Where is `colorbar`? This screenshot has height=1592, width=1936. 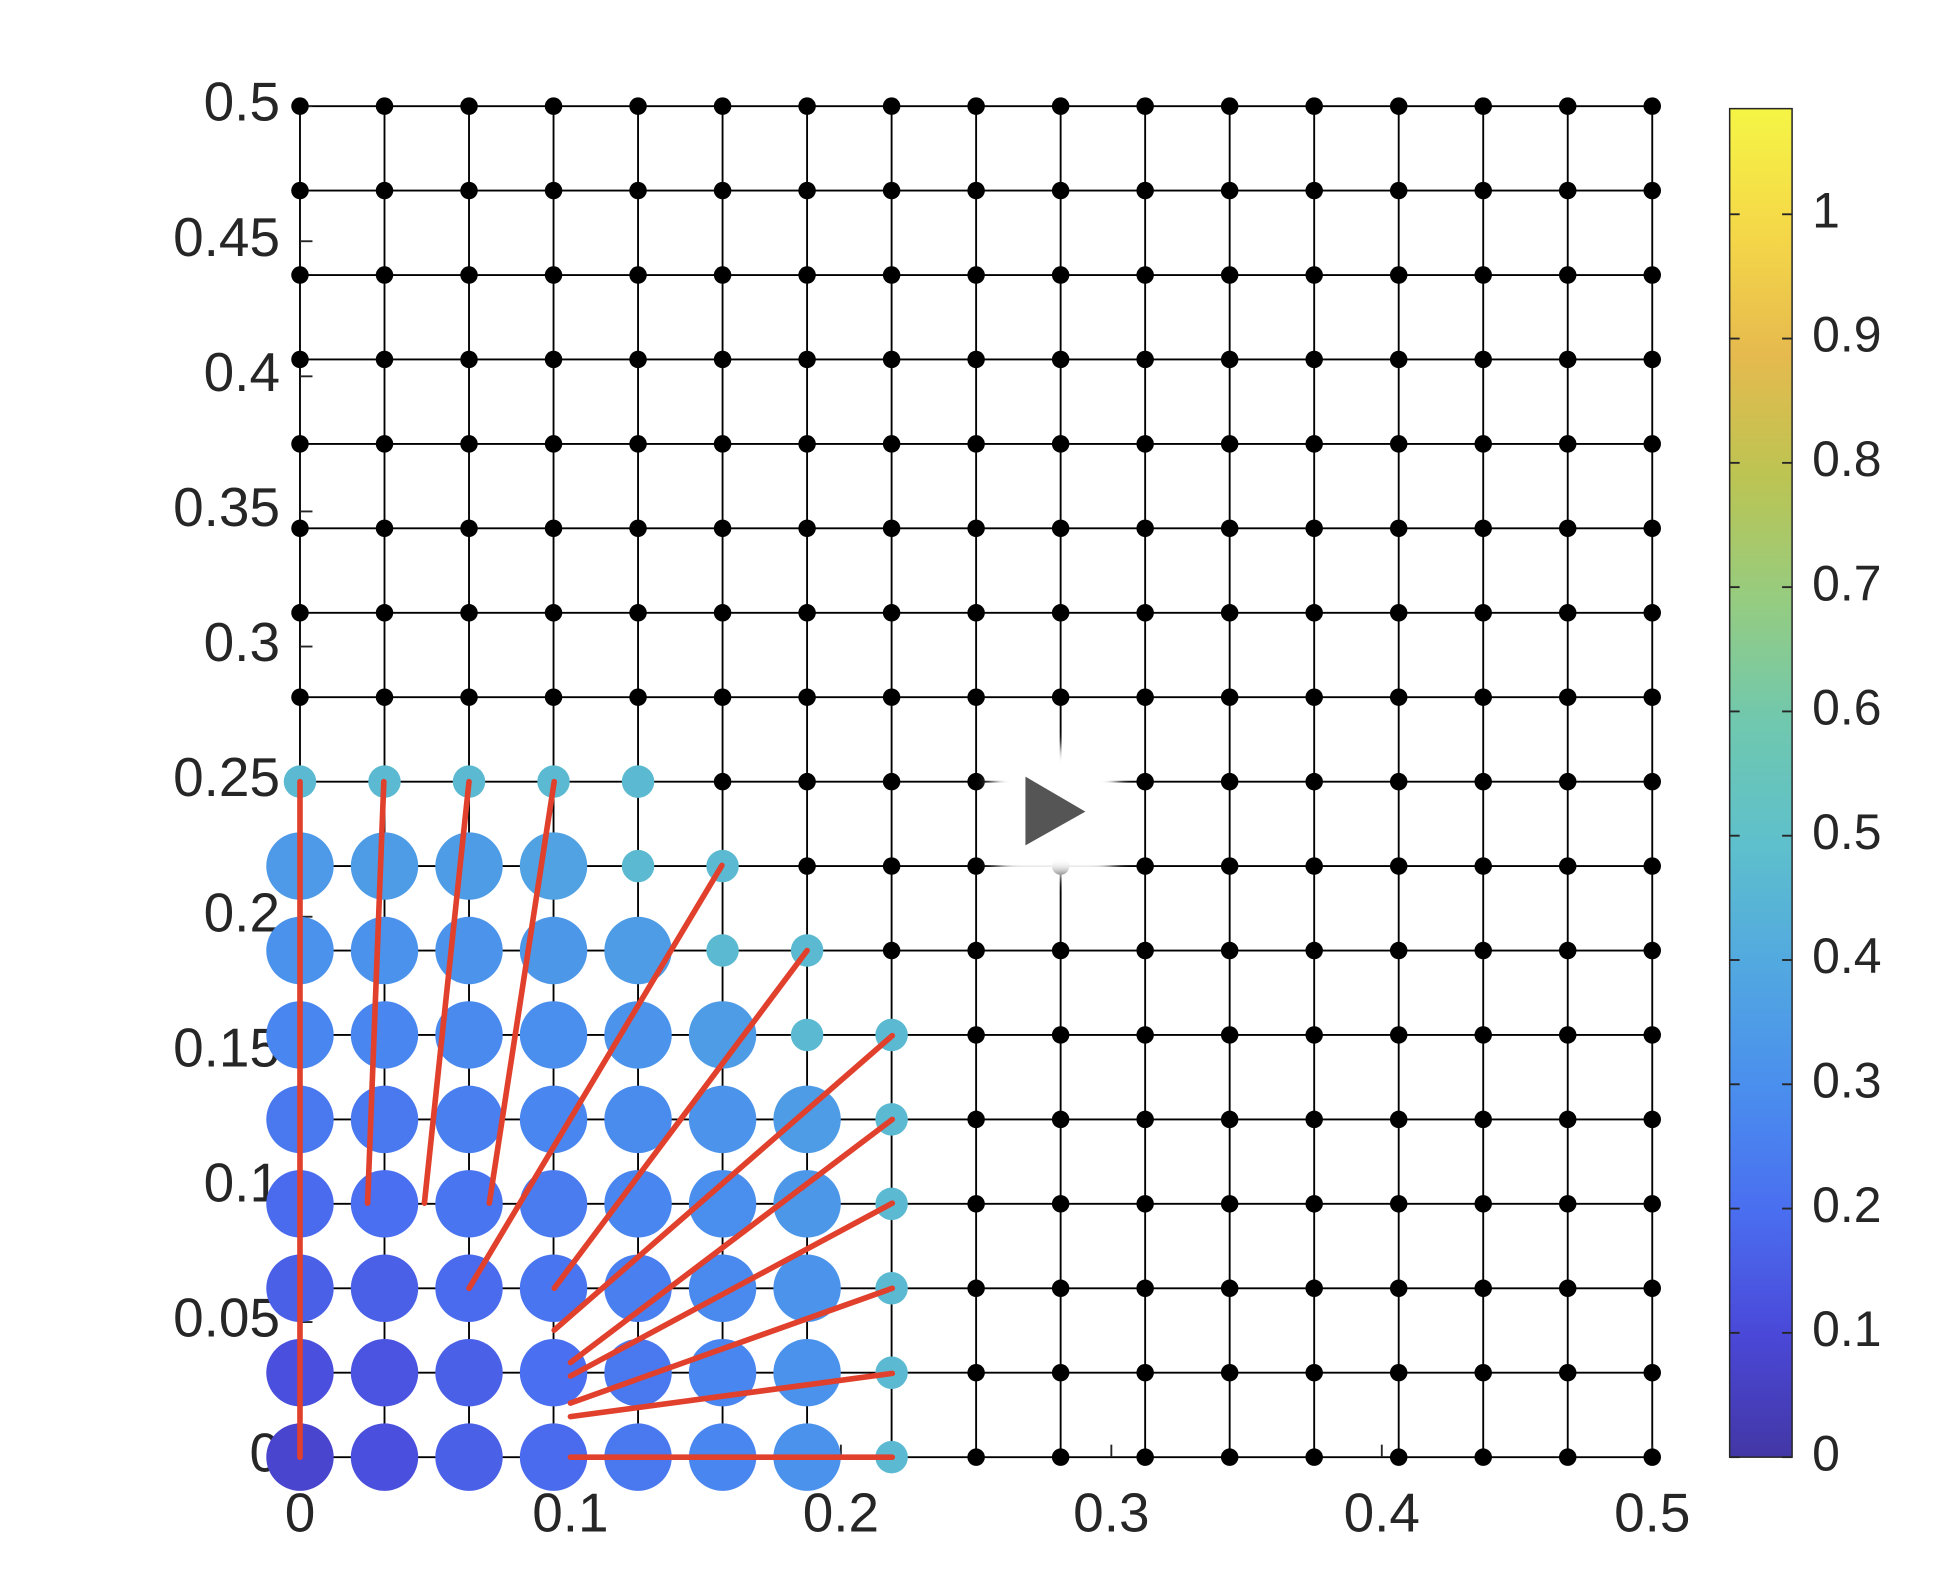 colorbar is located at coordinates (1760, 782).